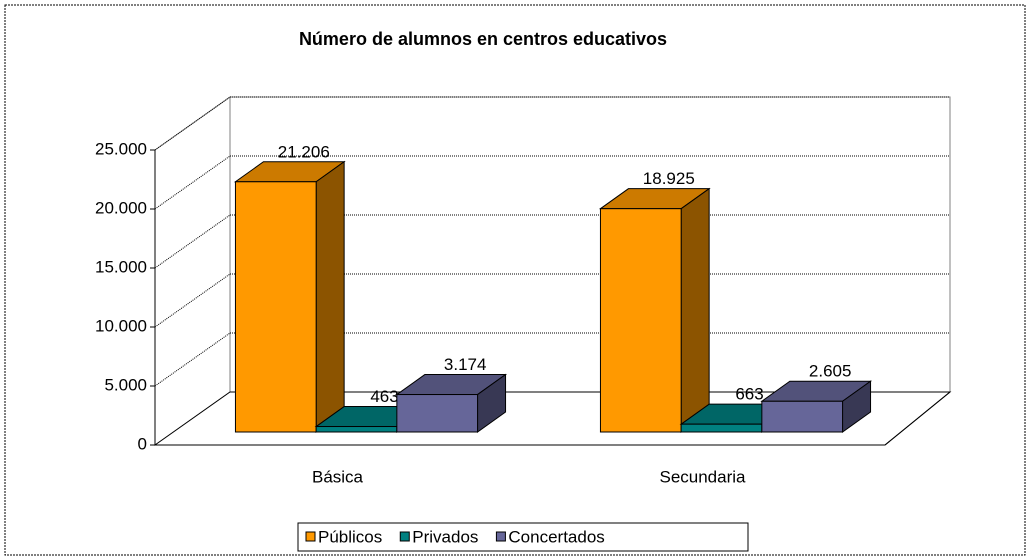 Image resolution: width=1030 pixels, height=560 pixels. Describe the element at coordinates (121, 148) in the screenshot. I see `y-tick-label: 25.000` at that location.